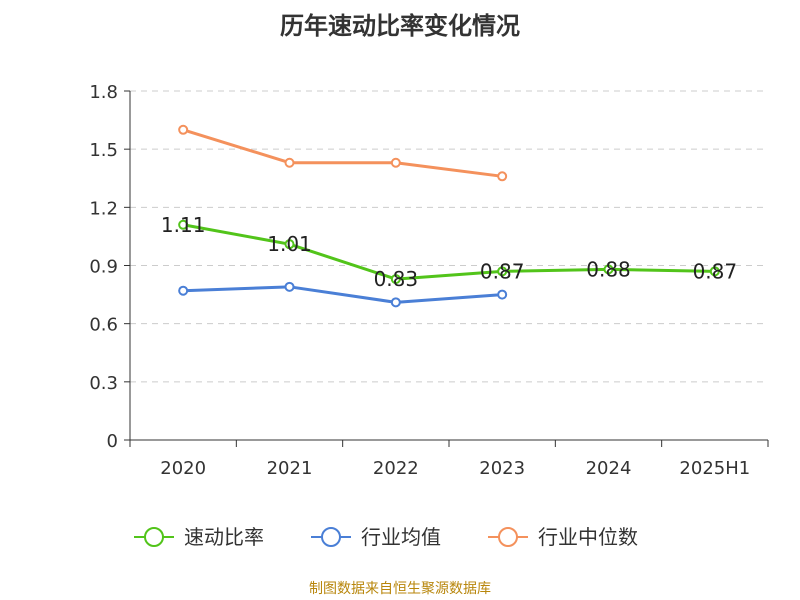  I want to click on y-tick-label: 0.9, so click(103, 267).